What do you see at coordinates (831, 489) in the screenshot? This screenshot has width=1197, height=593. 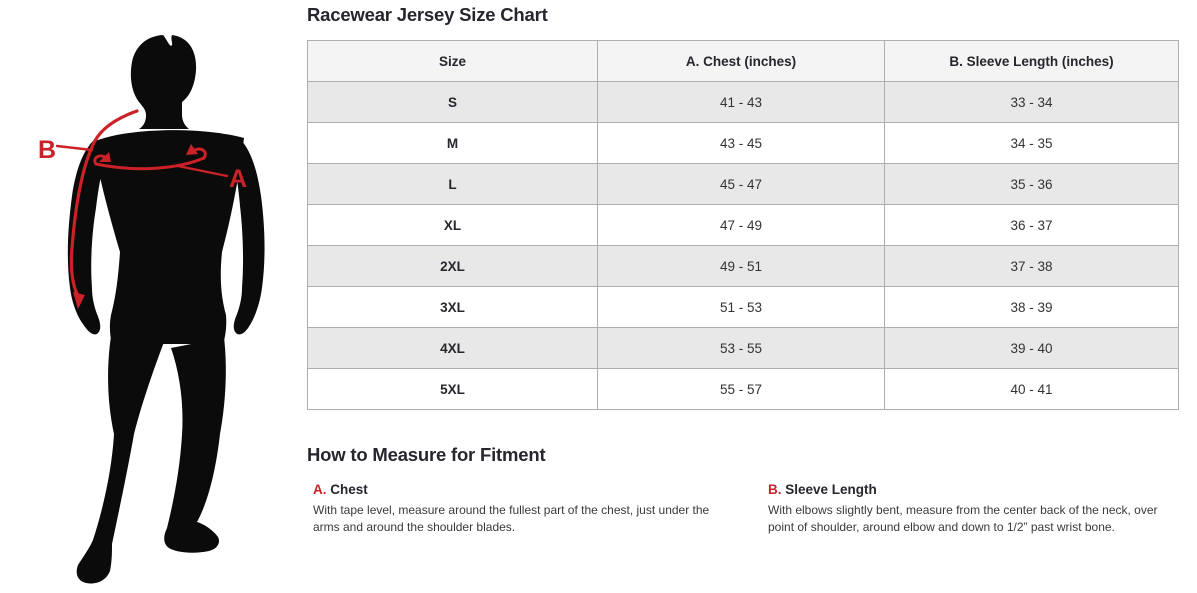 I see `measure-name-sleeve: Sleeve Length` at bounding box center [831, 489].